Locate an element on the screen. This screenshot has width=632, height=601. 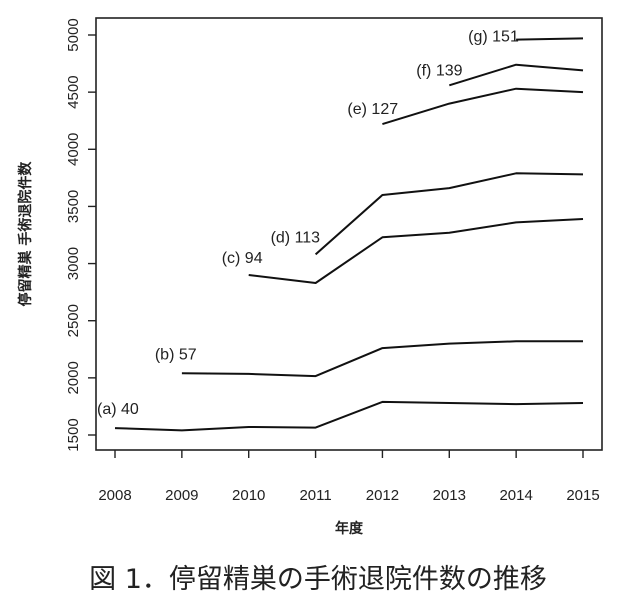
series-label: (g) 151 is located at coordinates (493, 37).